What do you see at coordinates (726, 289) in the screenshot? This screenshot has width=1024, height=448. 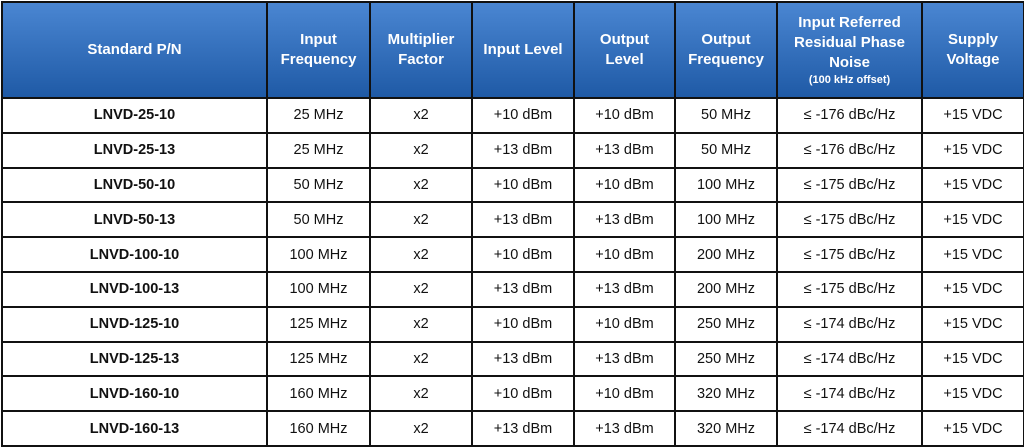 I see `table-cell: 200 MHz` at bounding box center [726, 289].